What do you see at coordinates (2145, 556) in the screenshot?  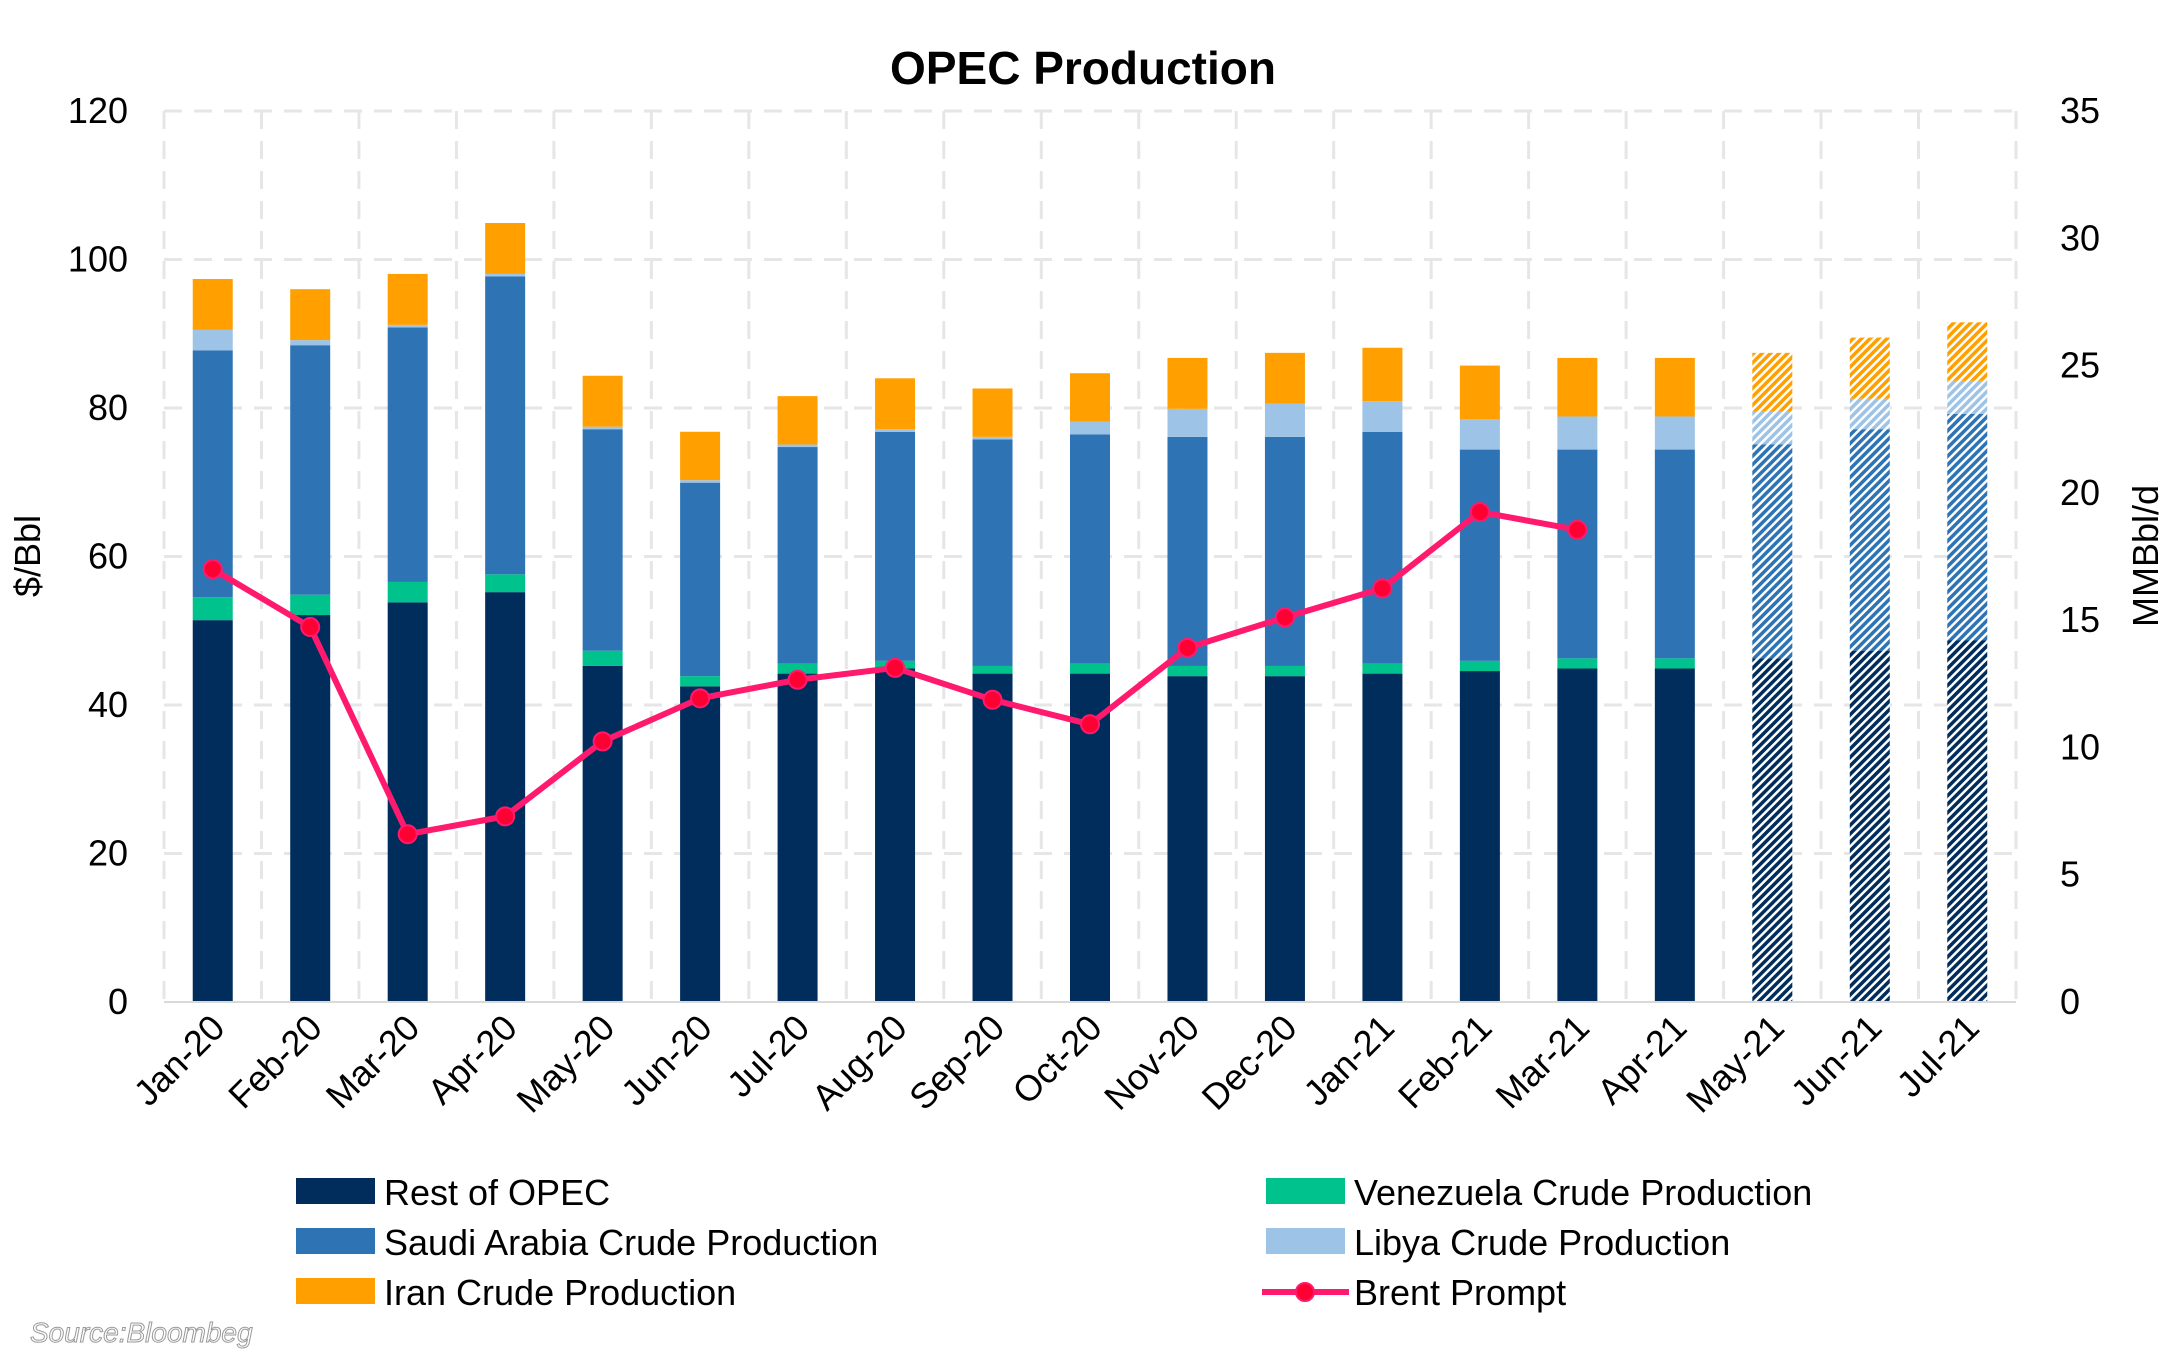 I see `y-axis-right-label: MMBbl/d` at bounding box center [2145, 556].